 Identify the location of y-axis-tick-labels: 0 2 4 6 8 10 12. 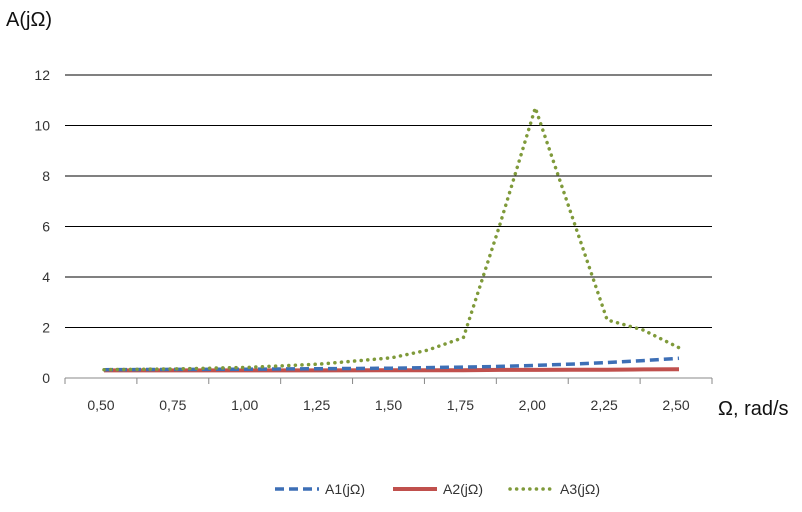
(42, 226).